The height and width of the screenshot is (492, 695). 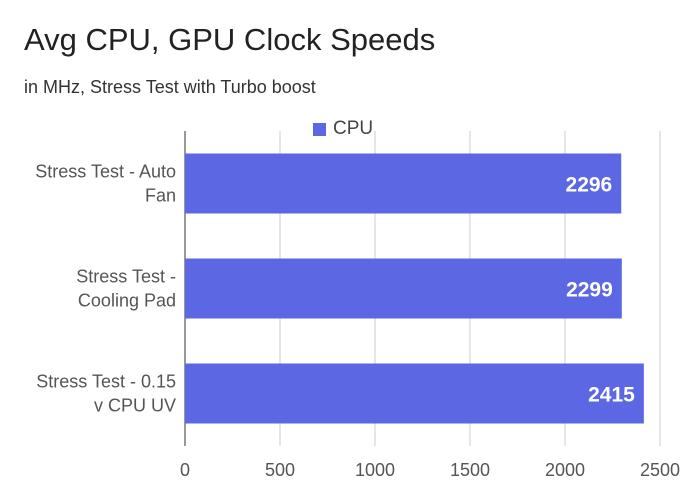 I want to click on legend-label-cpu: CPU, so click(x=353, y=128).